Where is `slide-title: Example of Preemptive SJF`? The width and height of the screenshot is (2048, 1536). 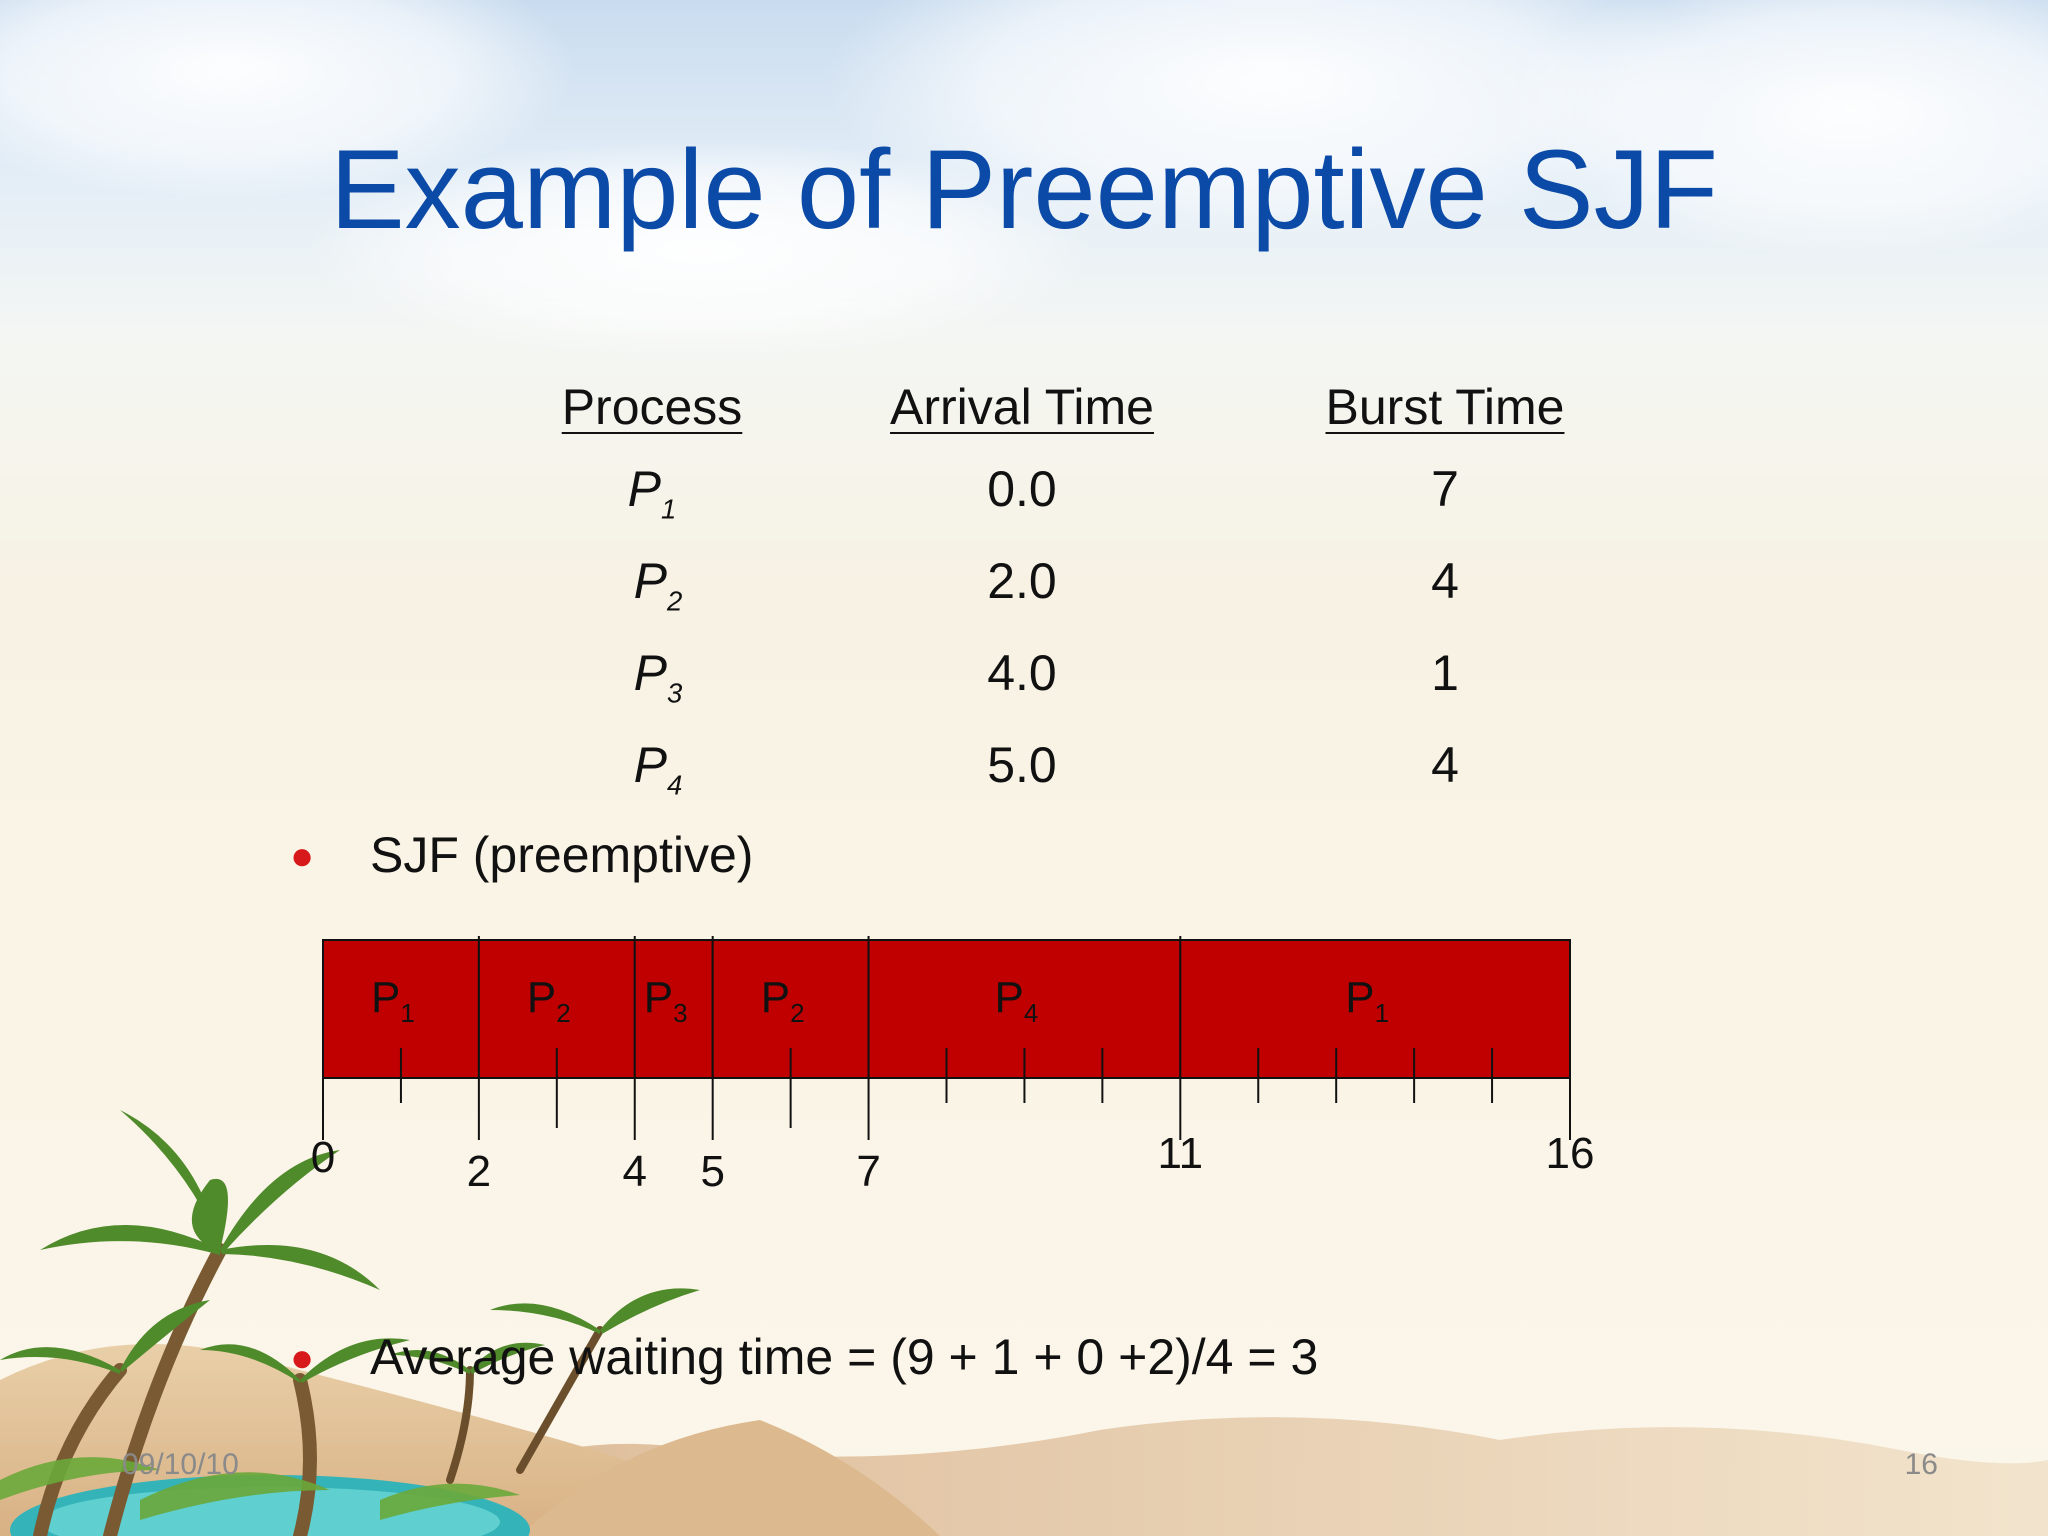 slide-title: Example of Preemptive SJF is located at coordinates (1024, 189).